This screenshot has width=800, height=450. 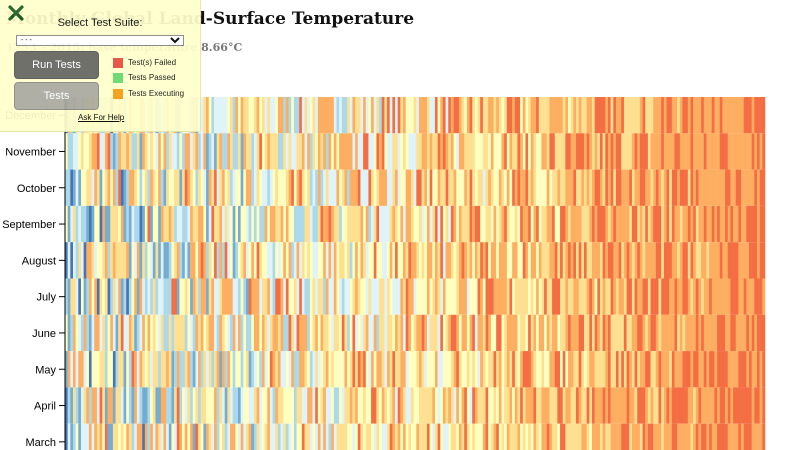 I want to click on tests-button: Tests, so click(x=56, y=96).